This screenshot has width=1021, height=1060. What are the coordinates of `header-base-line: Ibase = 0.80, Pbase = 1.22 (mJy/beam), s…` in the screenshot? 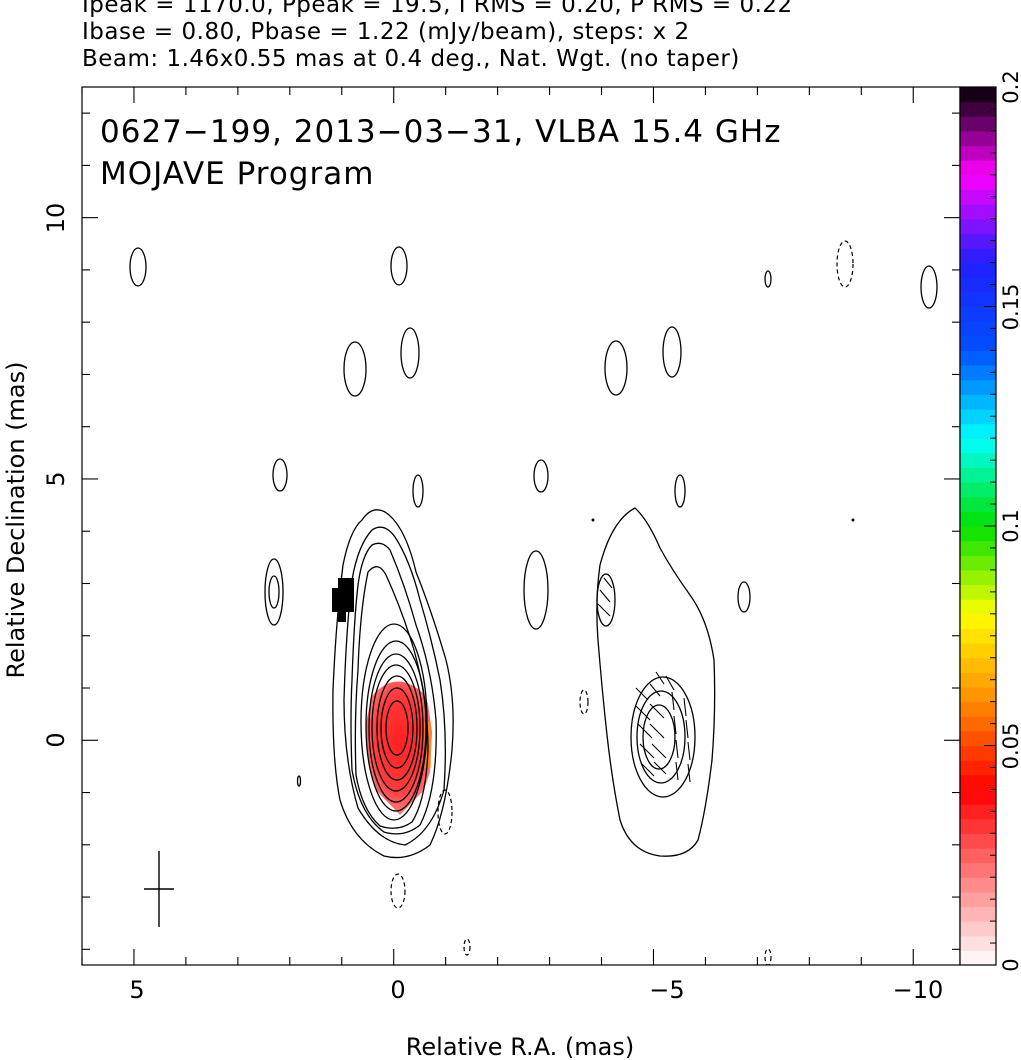 It's located at (386, 32).